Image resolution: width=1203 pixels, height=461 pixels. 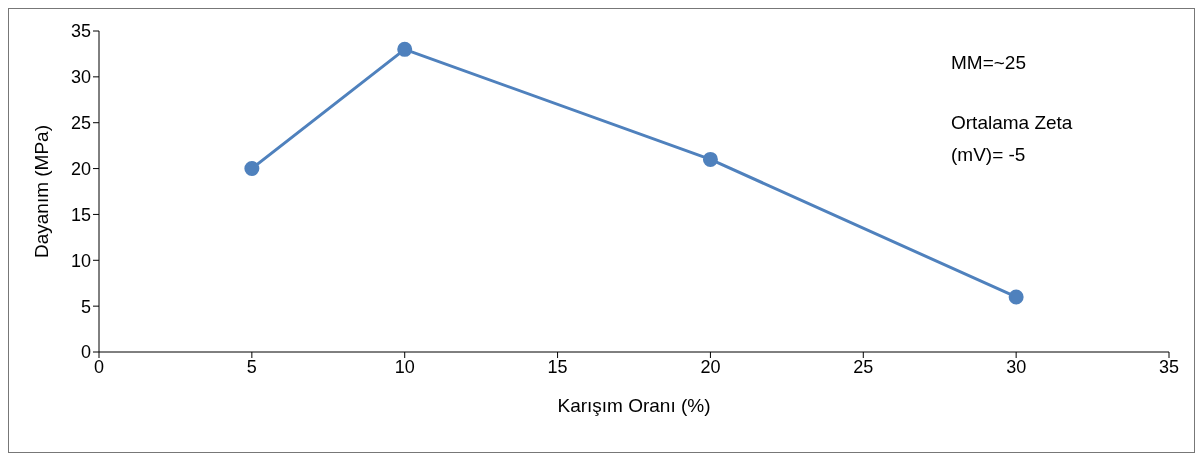 What do you see at coordinates (1169, 366) in the screenshot?
I see `x-tick-label: 35` at bounding box center [1169, 366].